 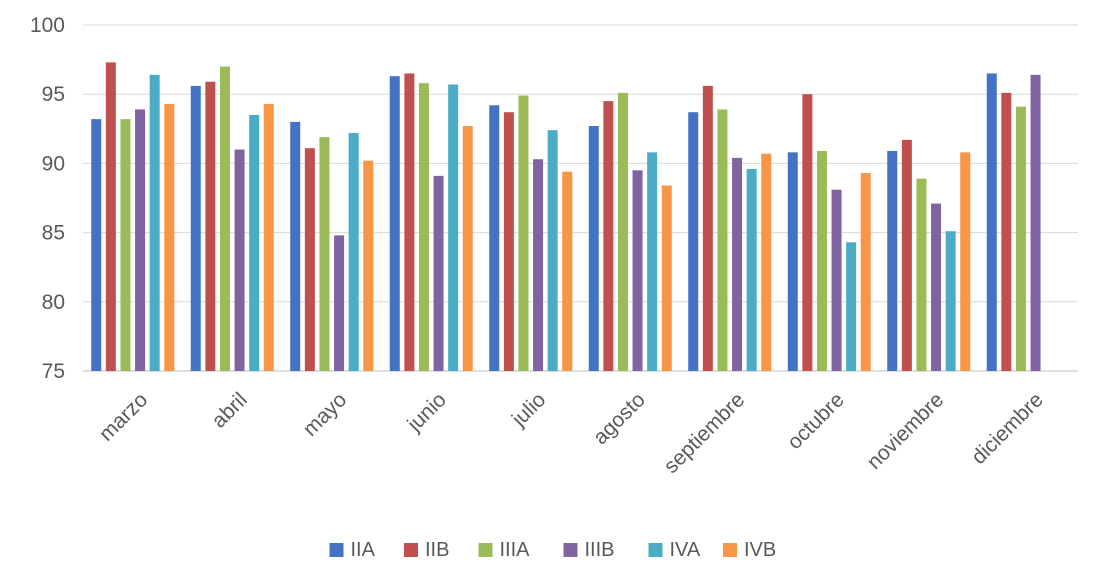 What do you see at coordinates (53, 233) in the screenshot?
I see `y-tick-label: 85` at bounding box center [53, 233].